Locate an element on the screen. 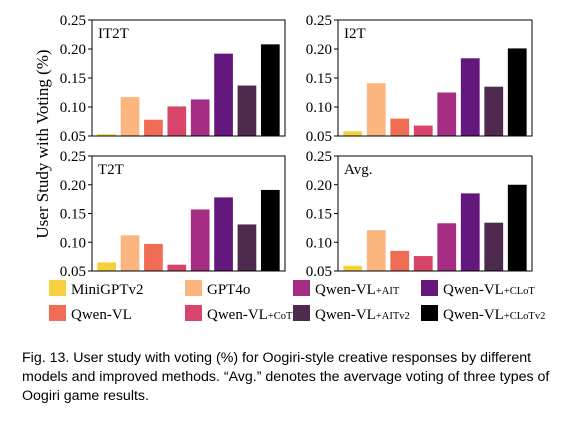  legend-item: Qwen-VL+CoT is located at coordinates (239, 314).